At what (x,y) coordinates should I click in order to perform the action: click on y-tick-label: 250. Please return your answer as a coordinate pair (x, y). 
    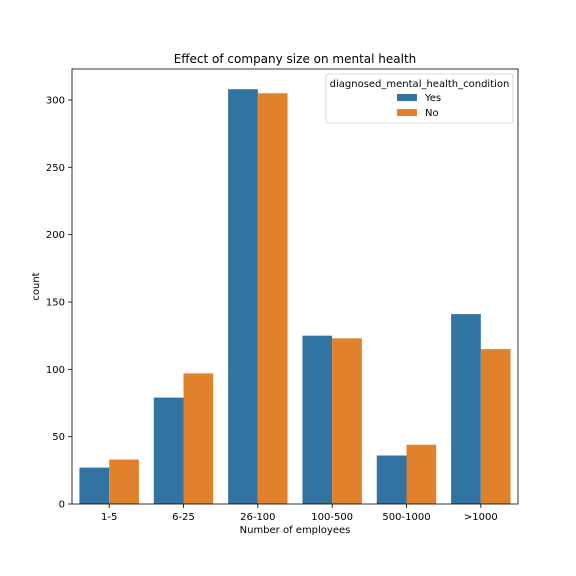
    Looking at the image, I should click on (55, 168).